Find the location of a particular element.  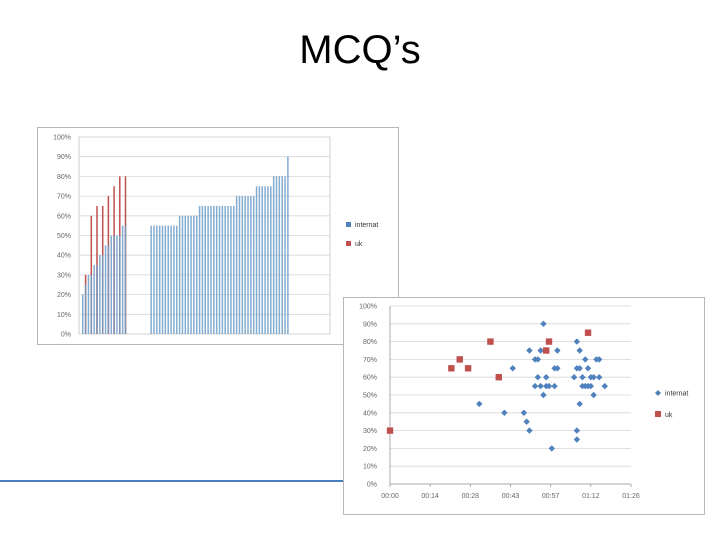

accent-divider-line is located at coordinates (172, 481).